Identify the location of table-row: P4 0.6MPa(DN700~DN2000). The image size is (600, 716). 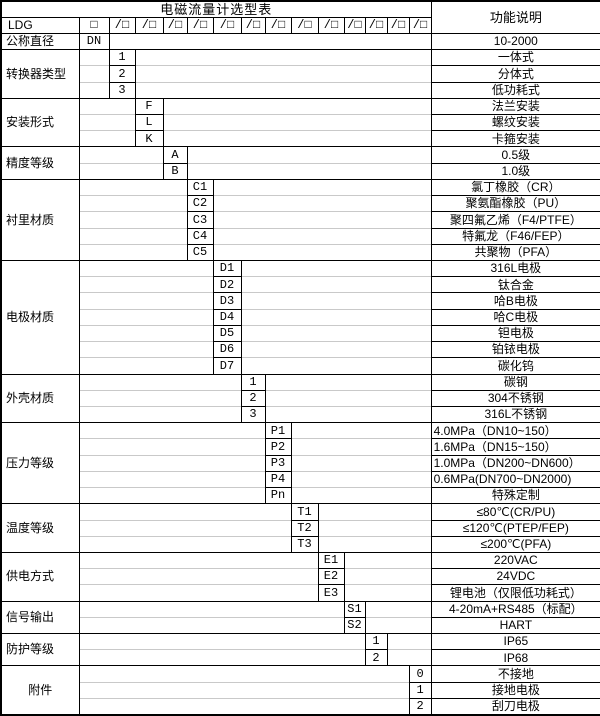
(300, 479).